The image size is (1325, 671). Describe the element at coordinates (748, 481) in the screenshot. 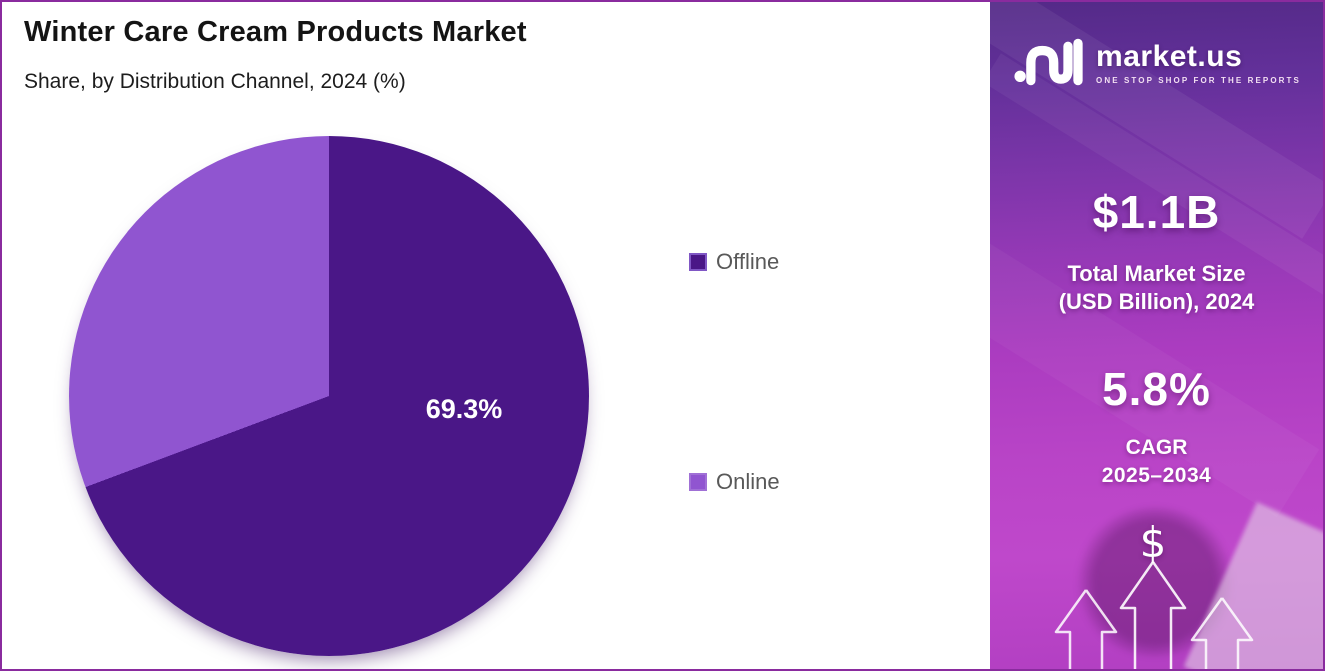

I see `legend-label-online: Online` at that location.